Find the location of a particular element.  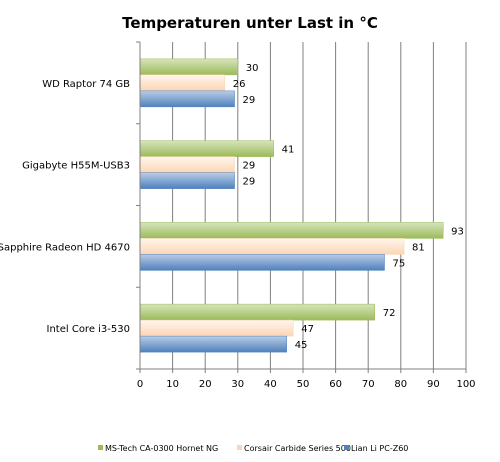

category-label: Gigabyte H55M-USB3 is located at coordinates (76, 166).